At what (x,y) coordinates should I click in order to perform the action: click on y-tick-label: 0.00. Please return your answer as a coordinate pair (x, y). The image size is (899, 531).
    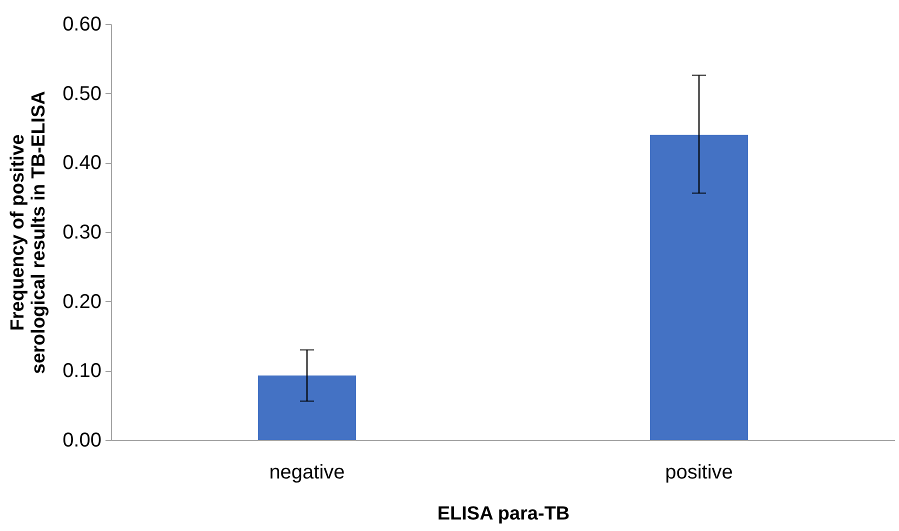
    Looking at the image, I should click on (82, 441).